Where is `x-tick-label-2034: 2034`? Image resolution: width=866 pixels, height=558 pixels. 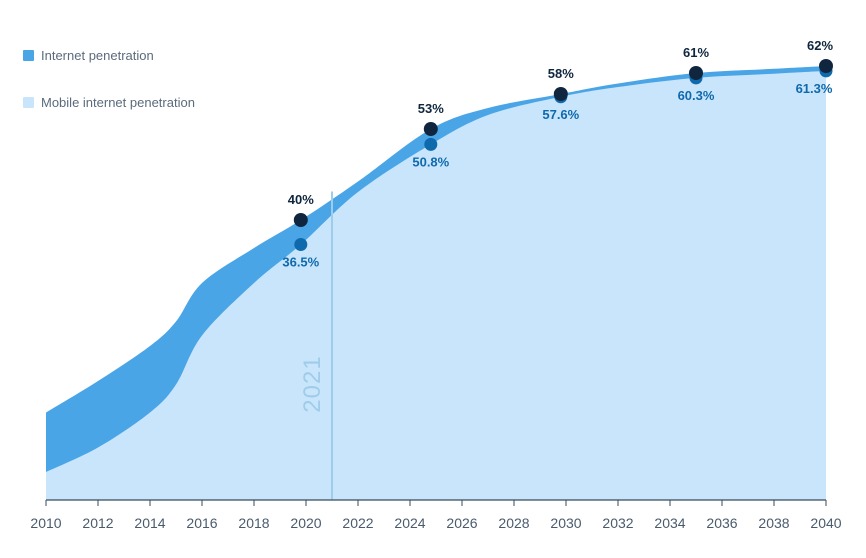
x-tick-label-2034: 2034 is located at coordinates (669, 523).